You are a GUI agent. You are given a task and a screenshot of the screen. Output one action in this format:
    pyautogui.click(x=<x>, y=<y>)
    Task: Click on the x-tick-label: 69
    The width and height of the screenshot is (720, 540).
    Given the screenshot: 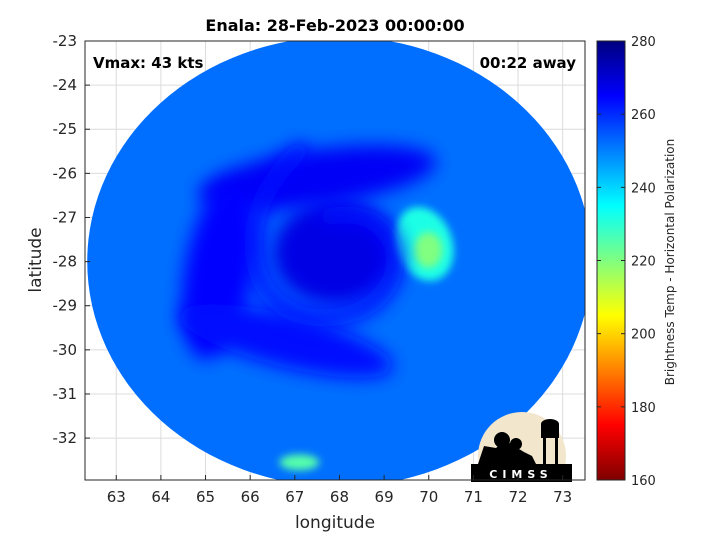 What is the action you would take?
    pyautogui.click(x=384, y=497)
    